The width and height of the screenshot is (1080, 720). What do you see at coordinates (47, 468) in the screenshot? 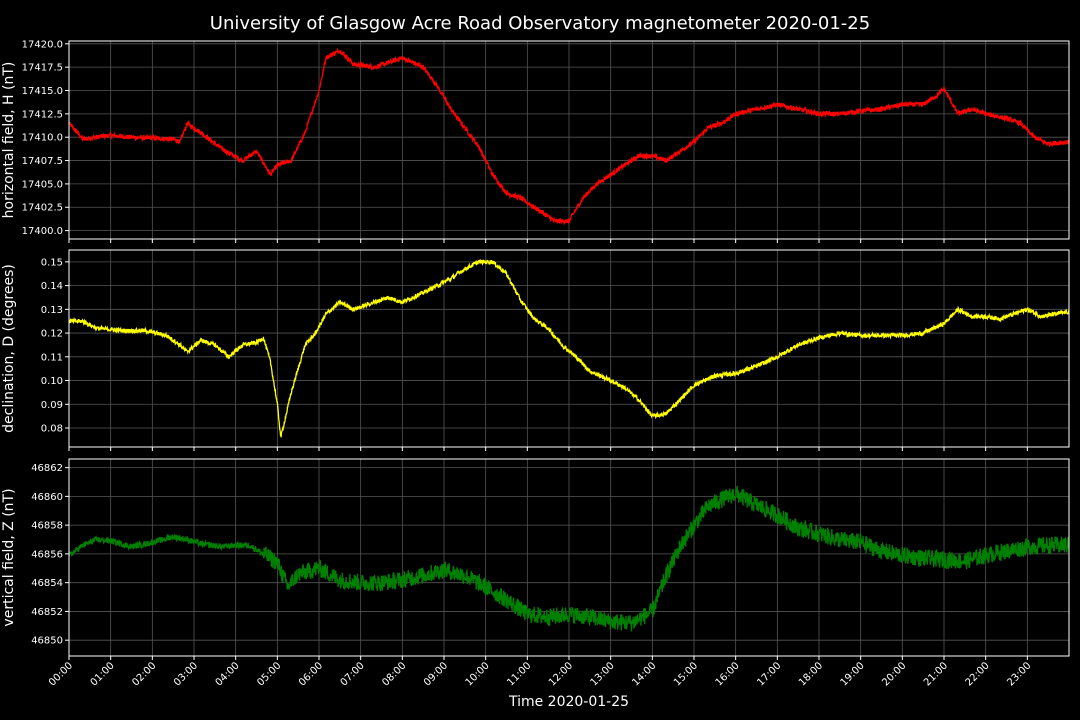
I see `y-tick-label: 46862` at bounding box center [47, 468].